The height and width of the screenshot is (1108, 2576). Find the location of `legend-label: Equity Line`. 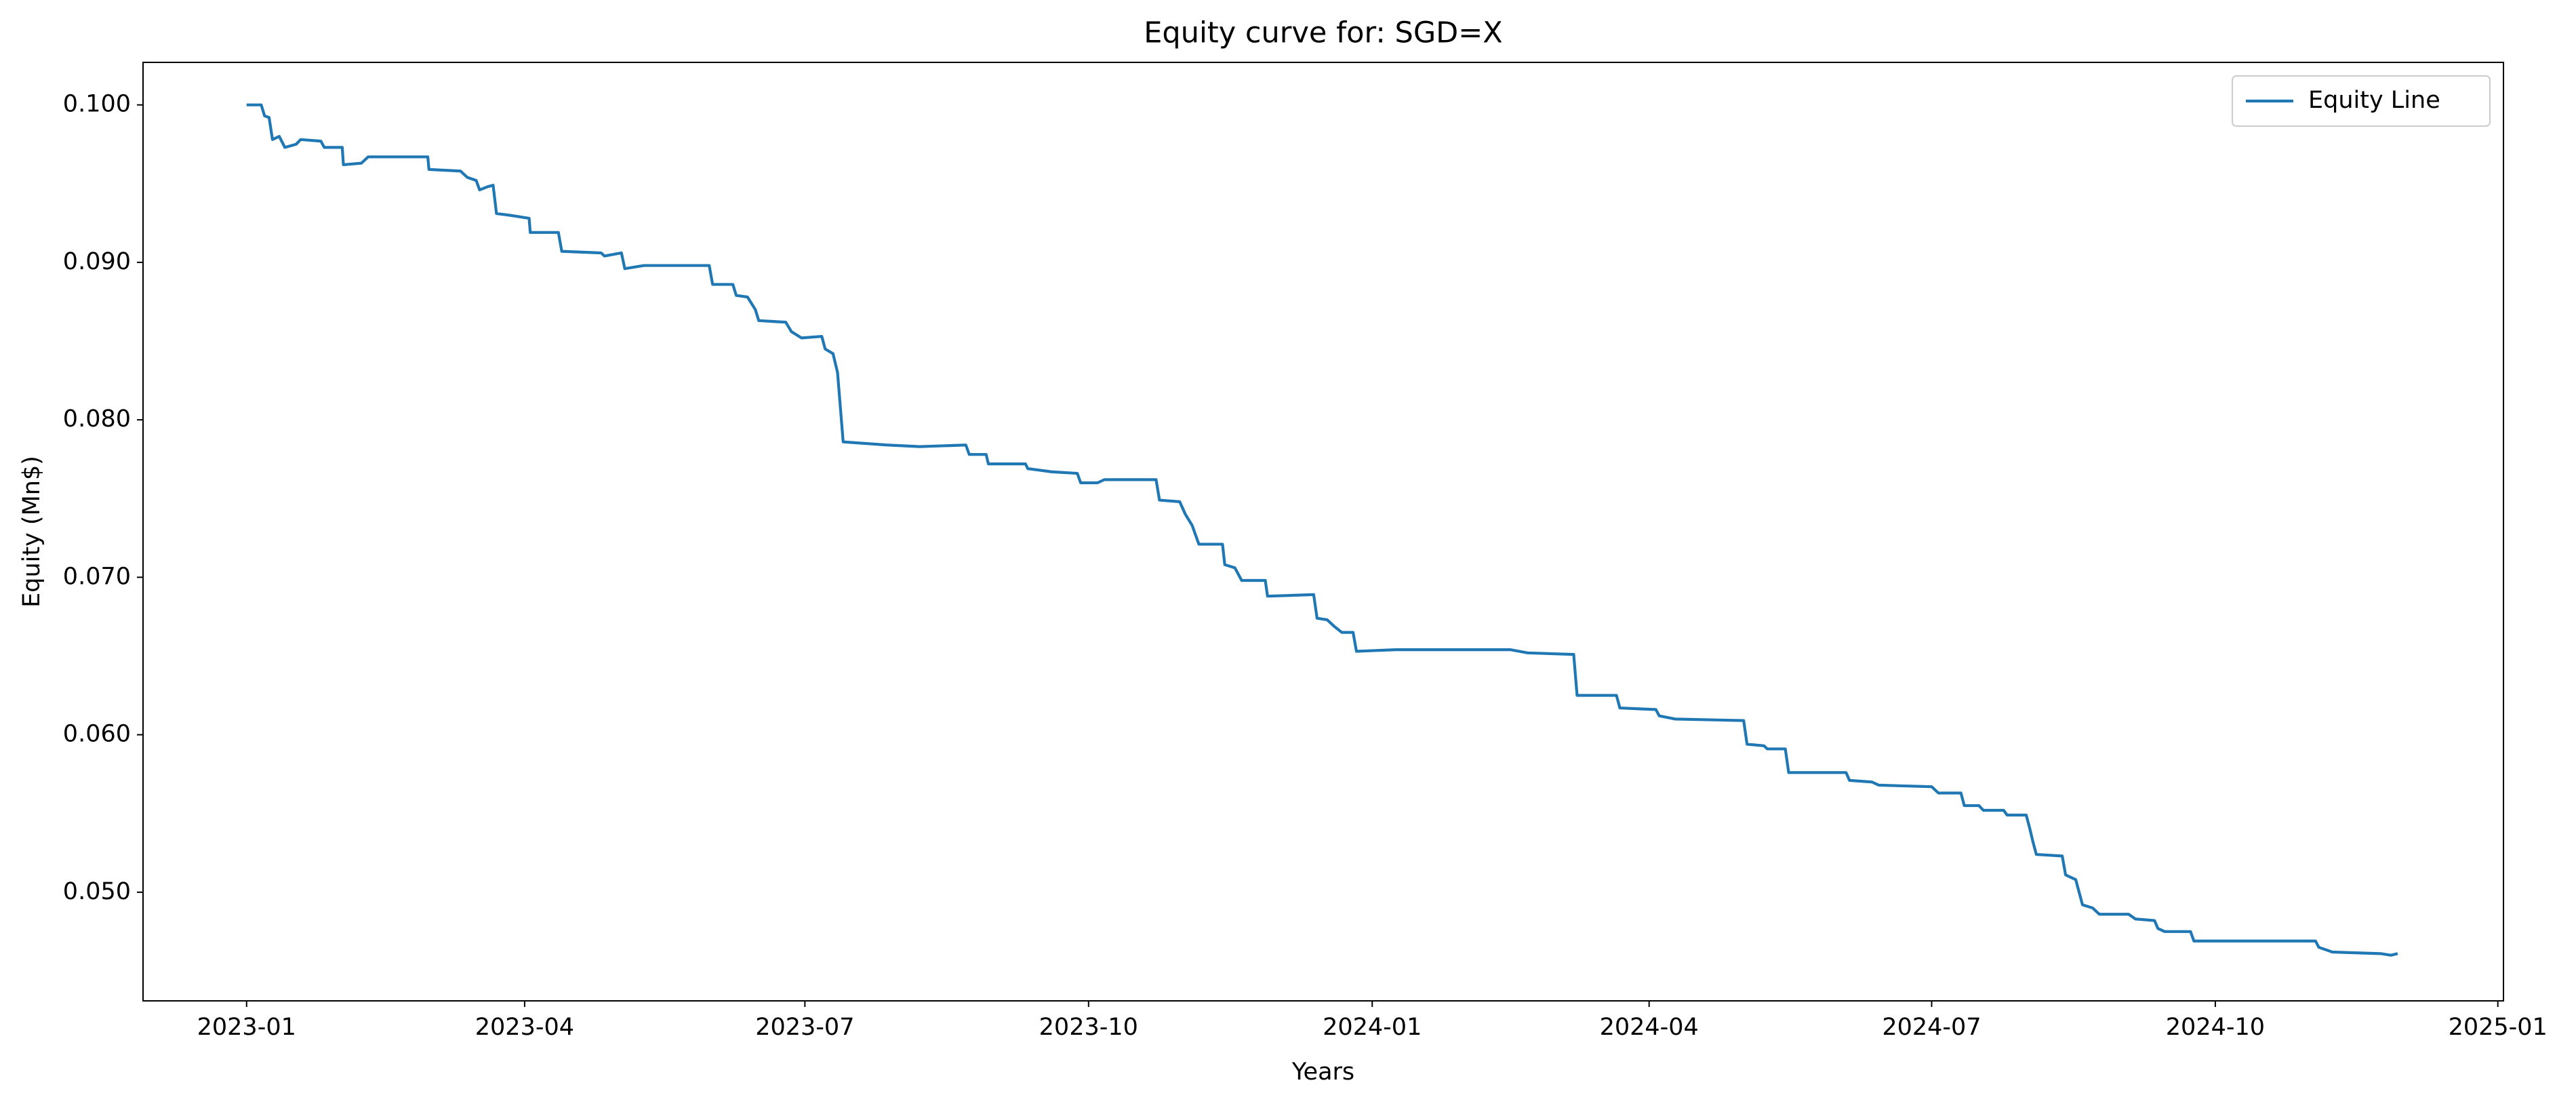

legend-label: Equity Line is located at coordinates (2374, 101).